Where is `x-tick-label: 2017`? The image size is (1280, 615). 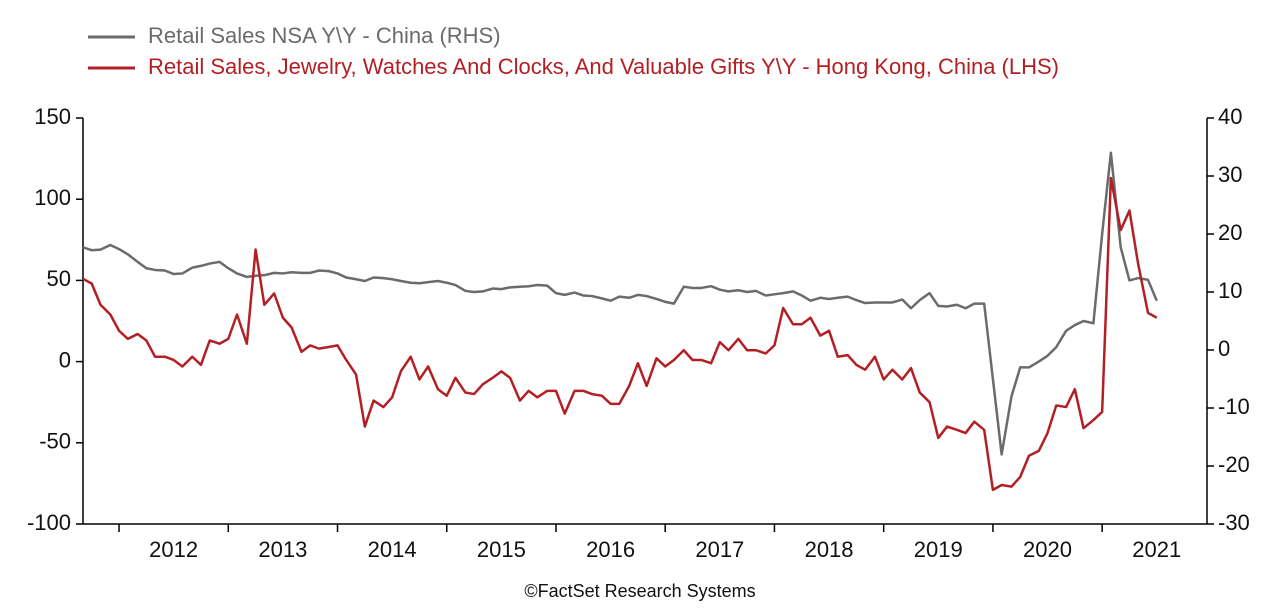 x-tick-label: 2017 is located at coordinates (719, 549).